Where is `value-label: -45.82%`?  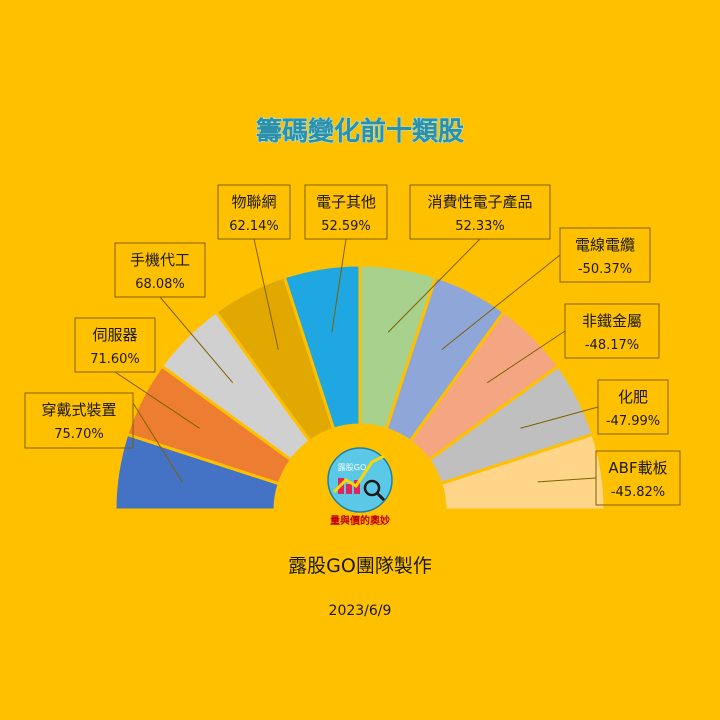
value-label: -45.82% is located at coordinates (638, 492).